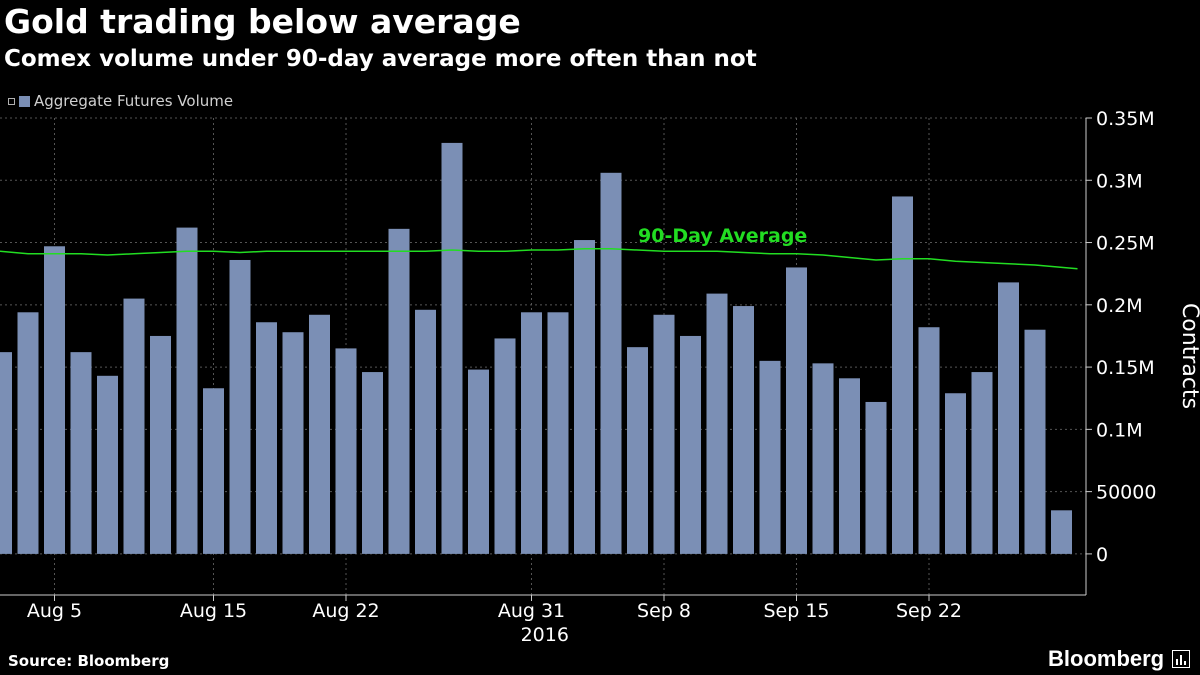  What do you see at coordinates (531, 611) in the screenshot?
I see `x-tick-label: Aug 31` at bounding box center [531, 611].